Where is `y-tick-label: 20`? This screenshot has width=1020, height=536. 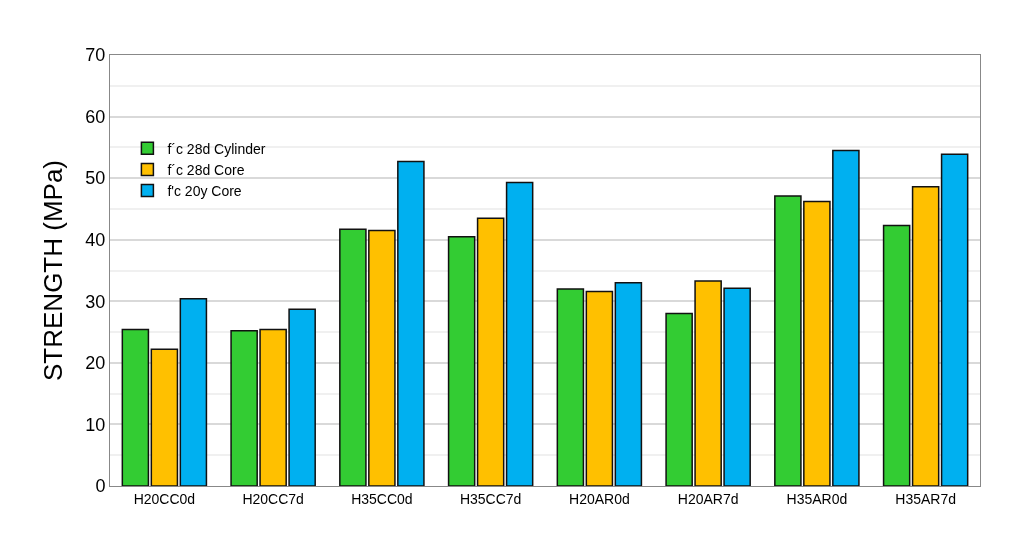
y-tick-label: 20 is located at coordinates (95, 363).